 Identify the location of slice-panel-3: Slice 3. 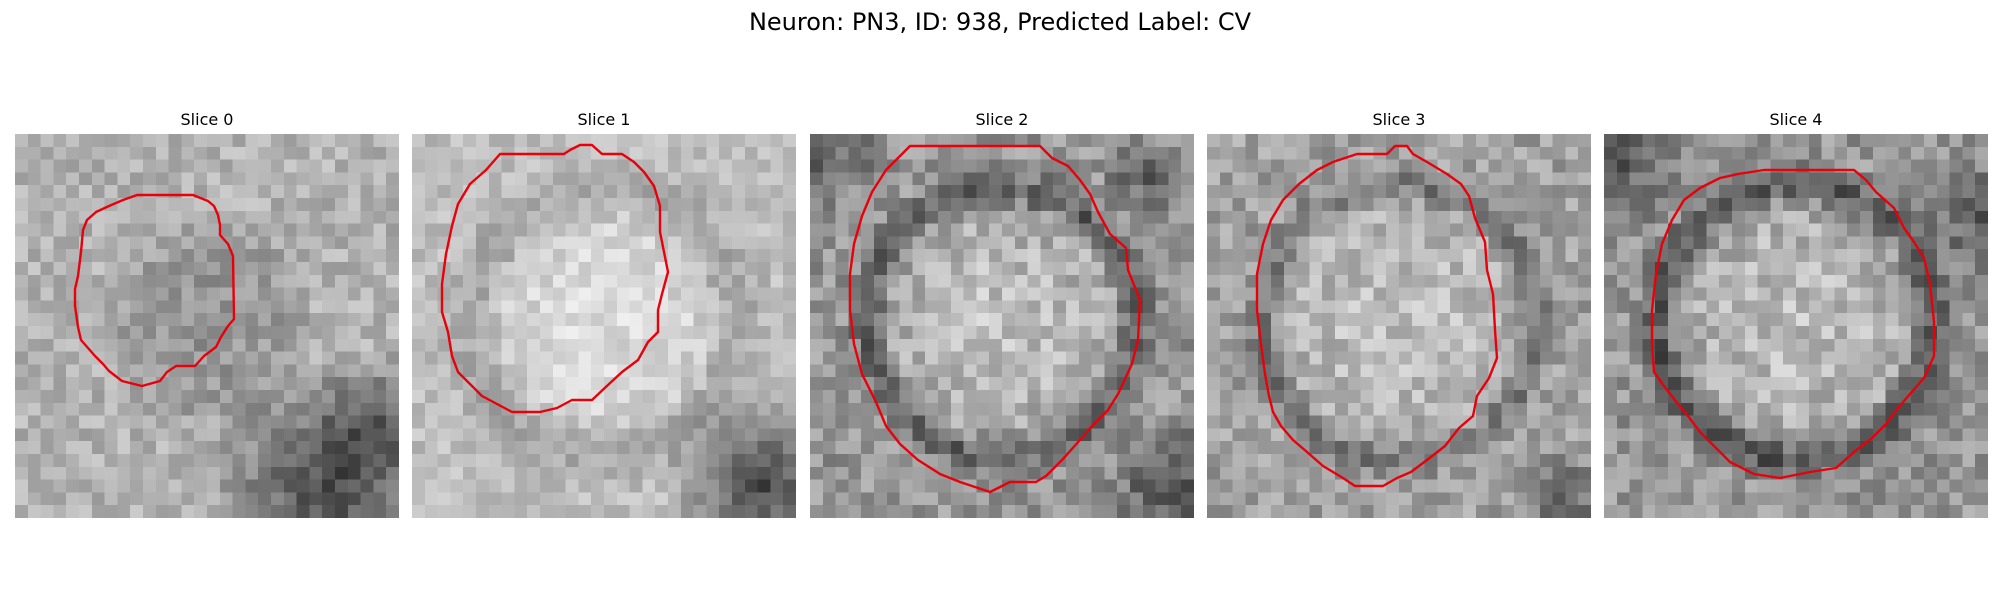
(1399, 313).